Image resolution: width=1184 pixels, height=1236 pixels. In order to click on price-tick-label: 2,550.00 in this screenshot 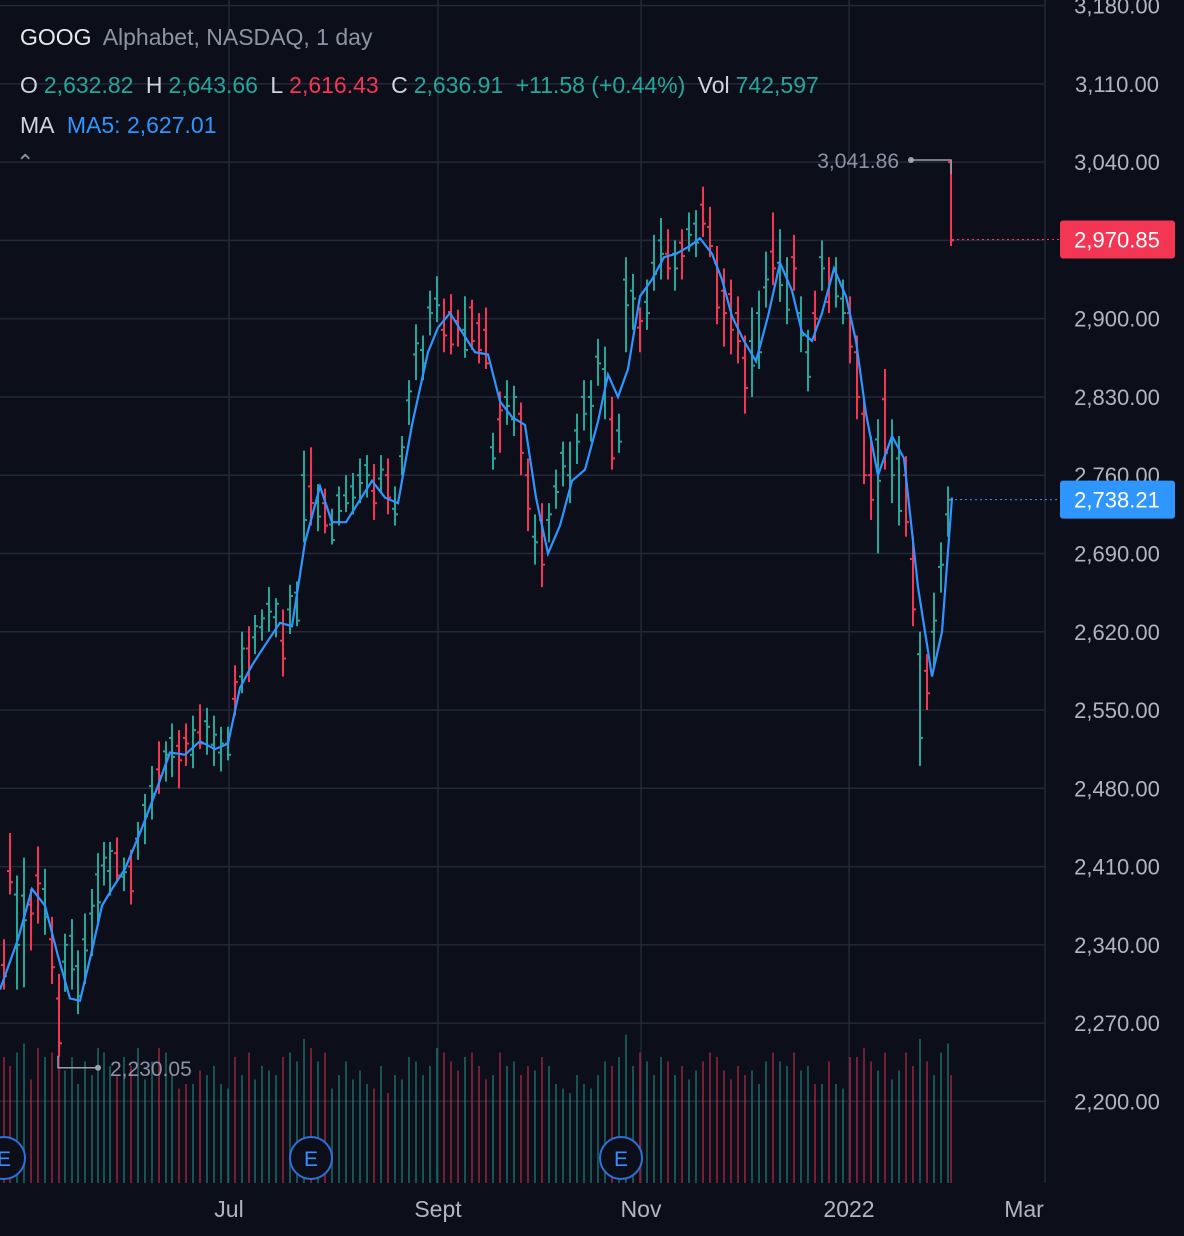, I will do `click(1117, 710)`.